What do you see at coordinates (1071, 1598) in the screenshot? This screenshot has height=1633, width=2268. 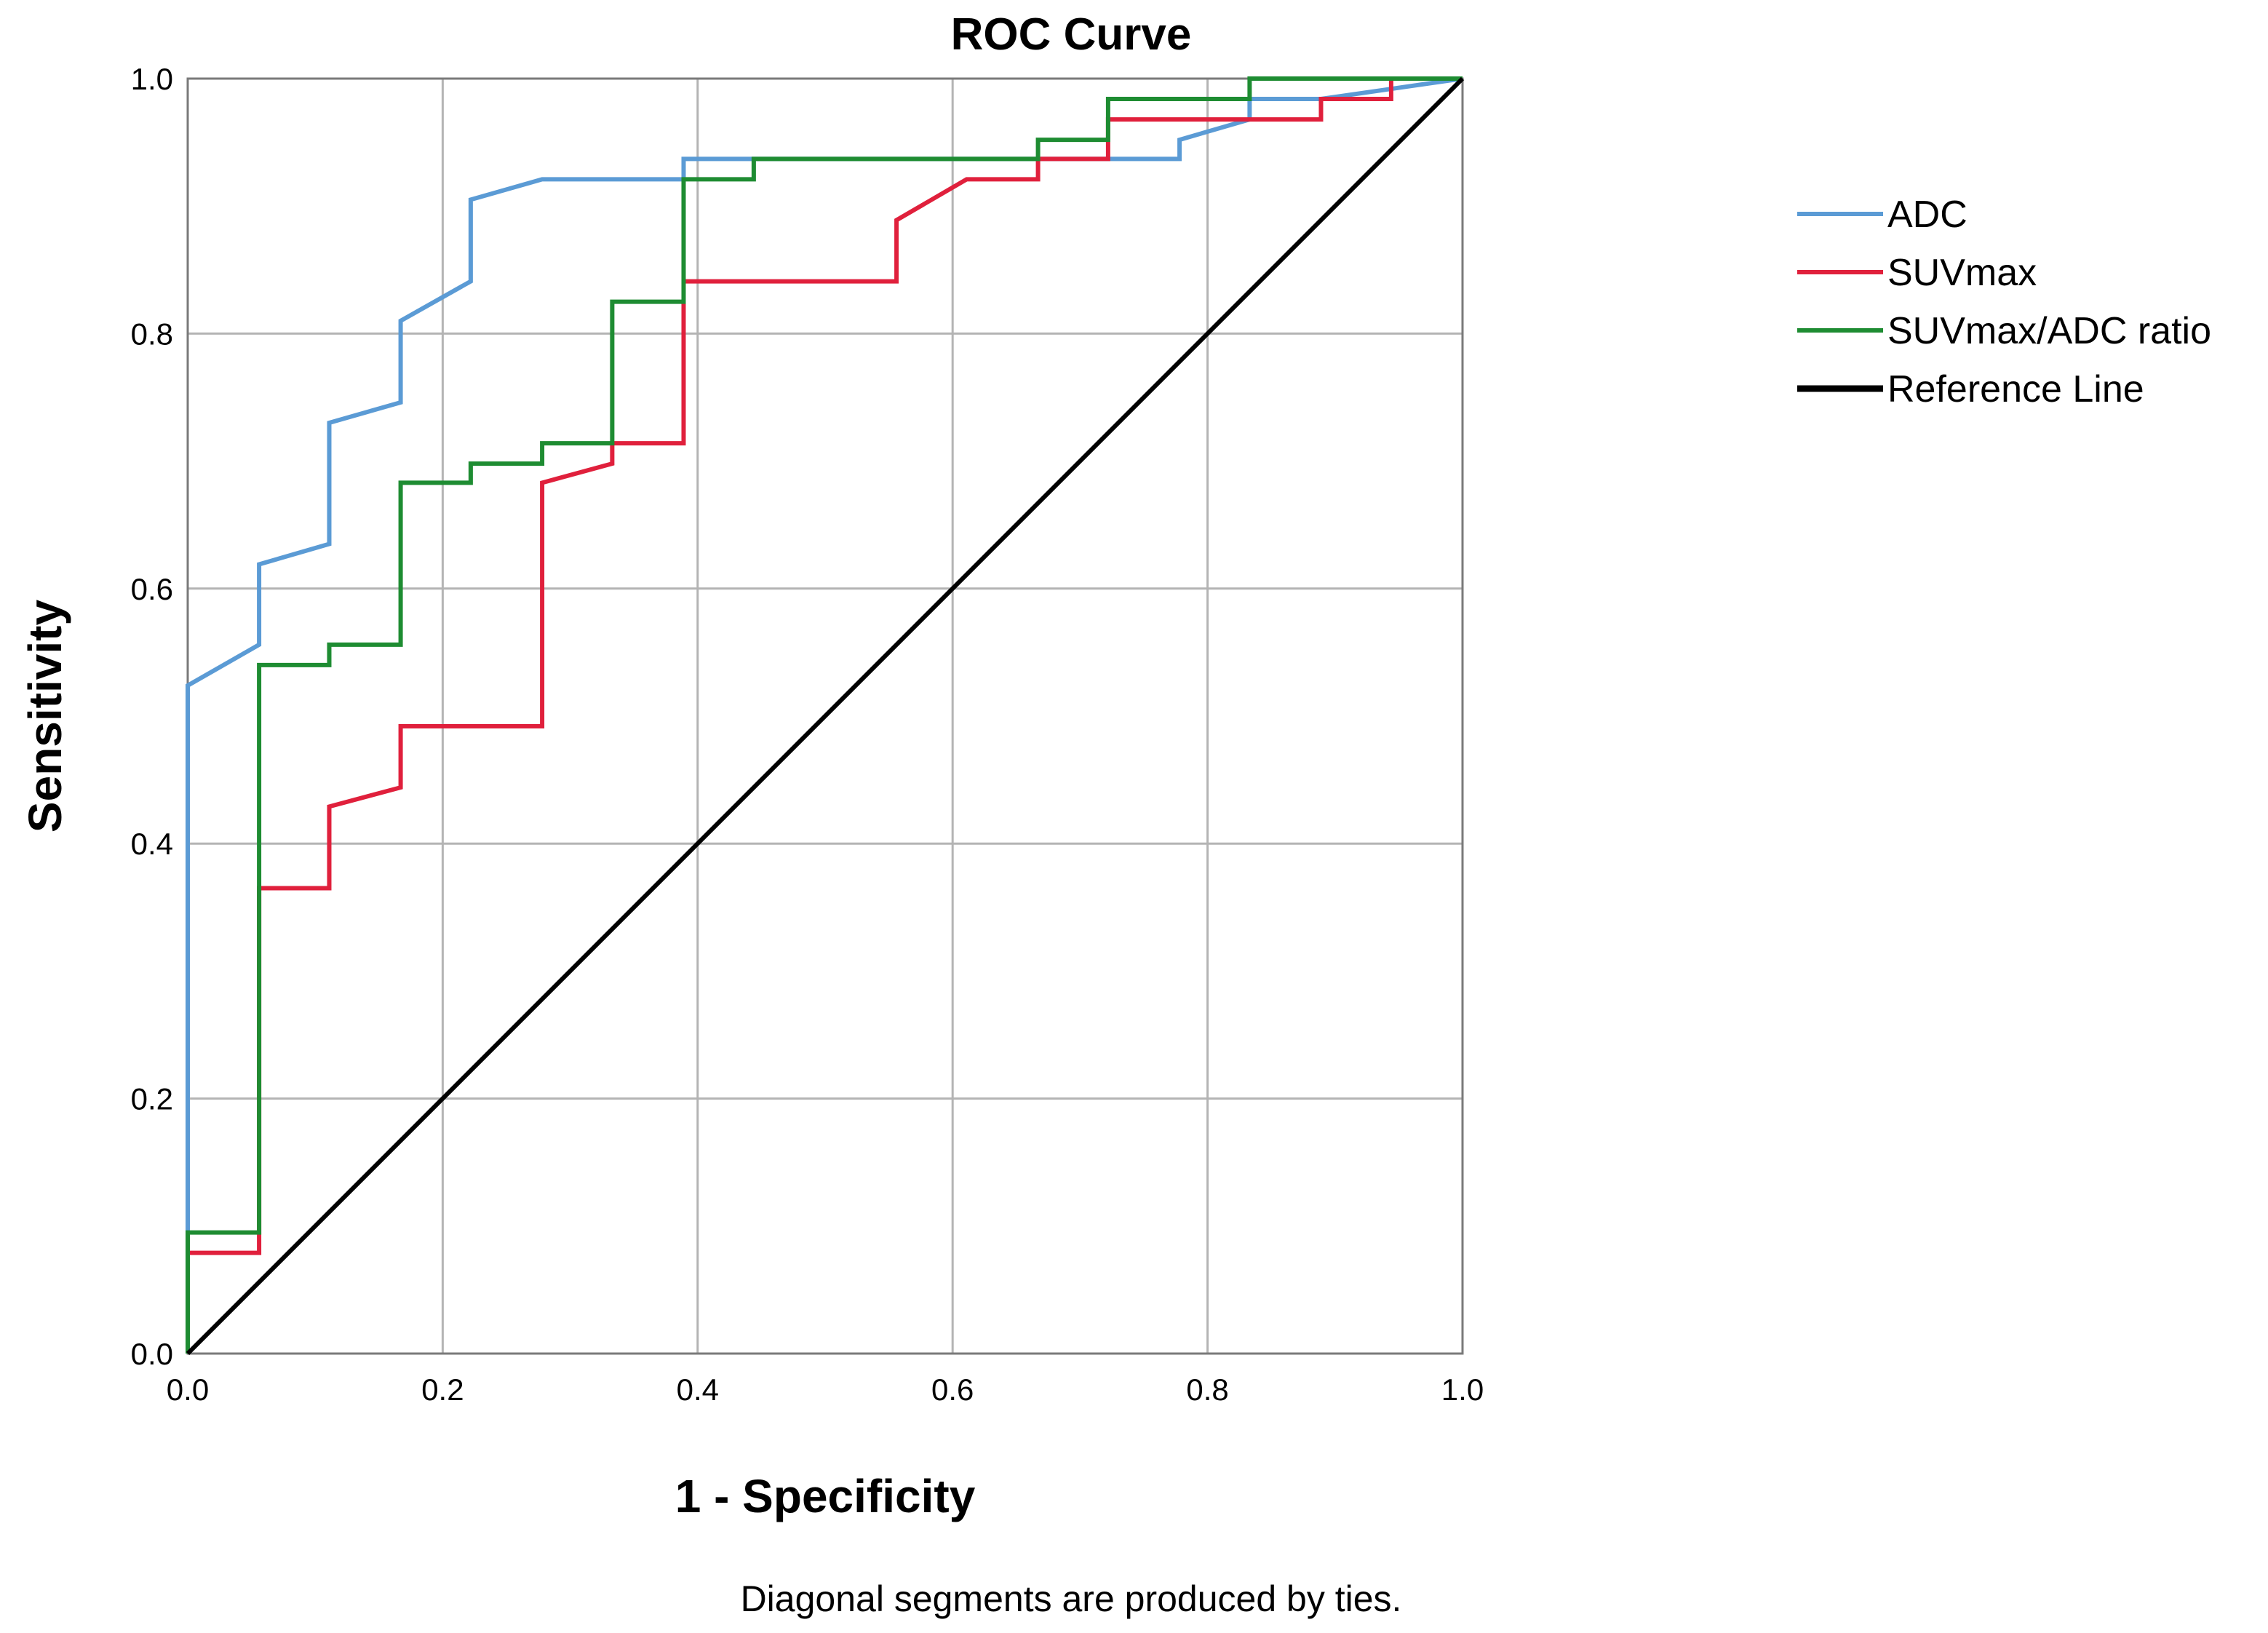 I see `footnote: Diagonal segments are produced by ties.` at bounding box center [1071, 1598].